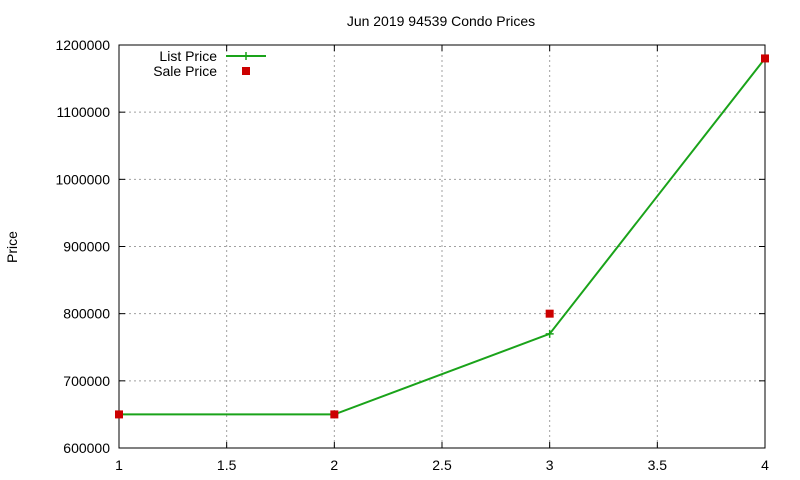  Describe the element at coordinates (86, 247) in the screenshot. I see `y-tick-label: 900000` at that location.